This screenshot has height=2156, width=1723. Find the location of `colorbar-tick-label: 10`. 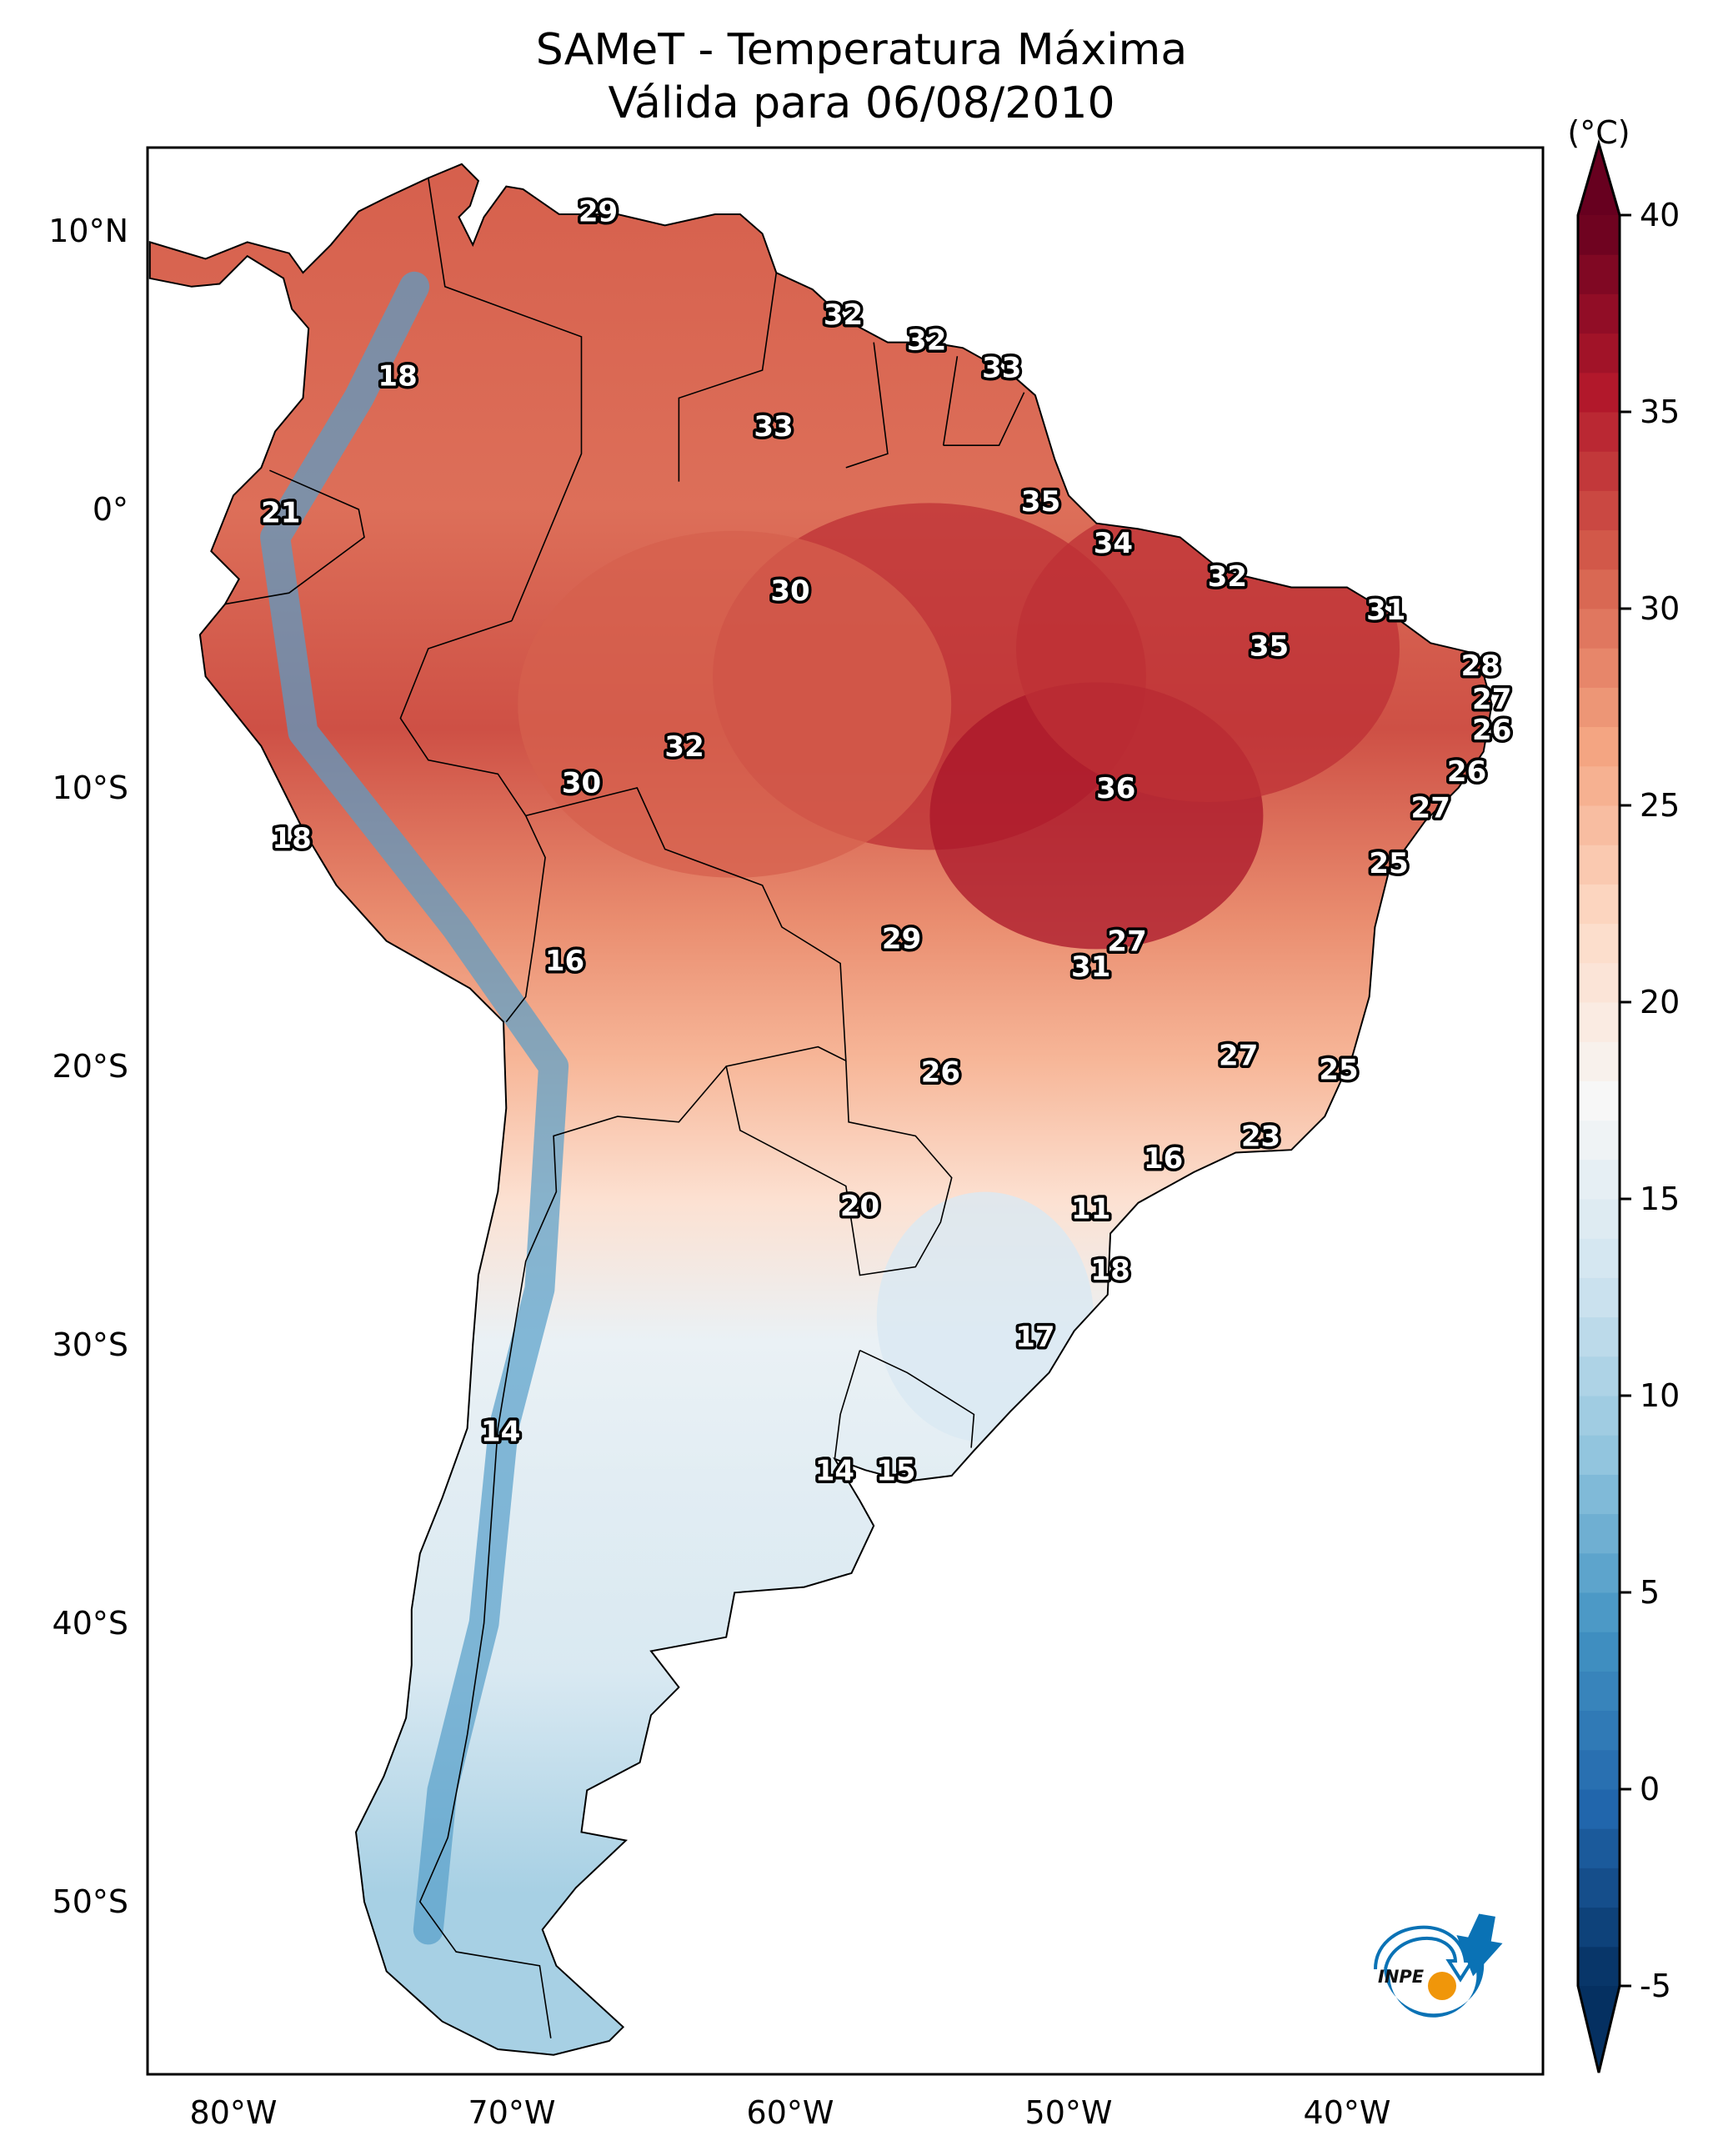

colorbar-tick-label: 10 is located at coordinates (1660, 1395).